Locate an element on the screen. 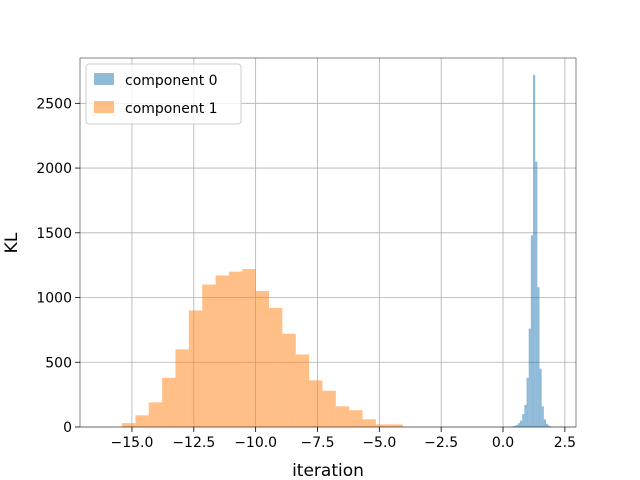  x-tick-label: −2.5 is located at coordinates (441, 443).